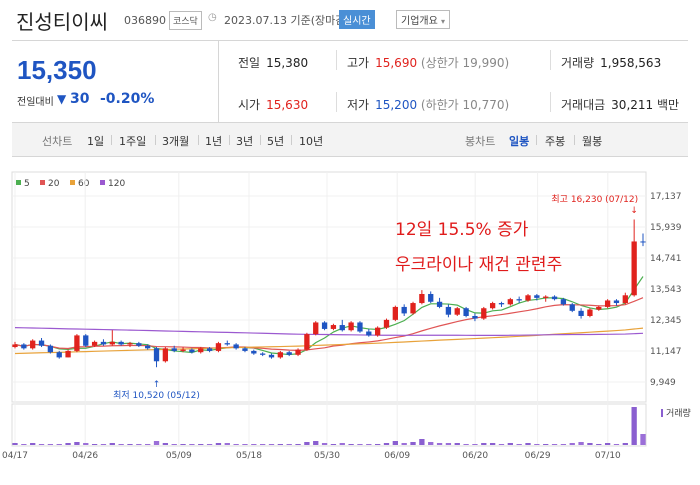 This screenshot has height=485, width=700. What do you see at coordinates (329, 332) in the screenshot?
I see `ma120-line` at bounding box center [329, 332].